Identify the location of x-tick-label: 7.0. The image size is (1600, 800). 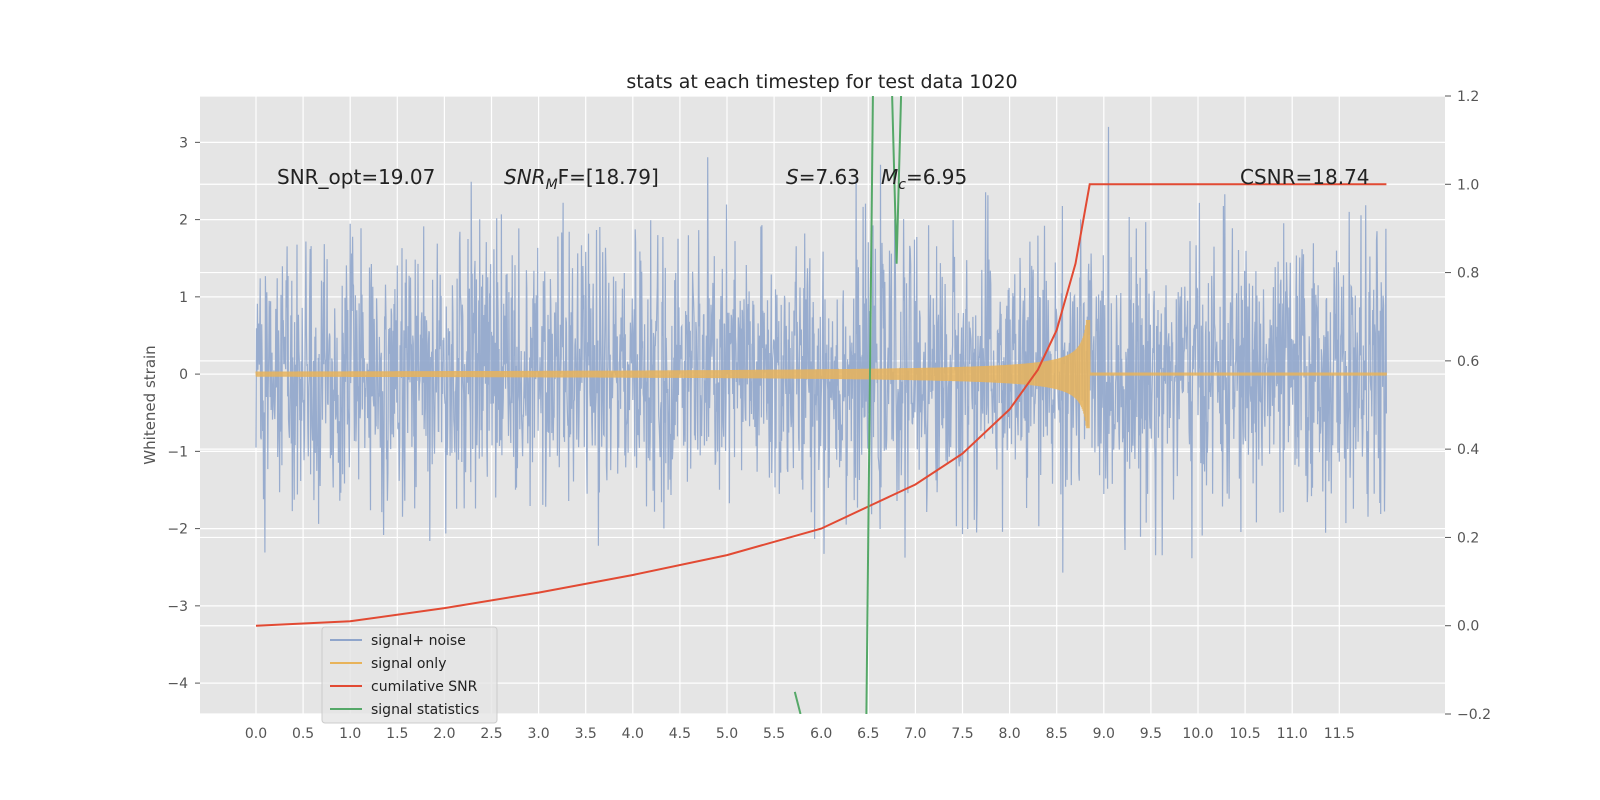
(915, 734).